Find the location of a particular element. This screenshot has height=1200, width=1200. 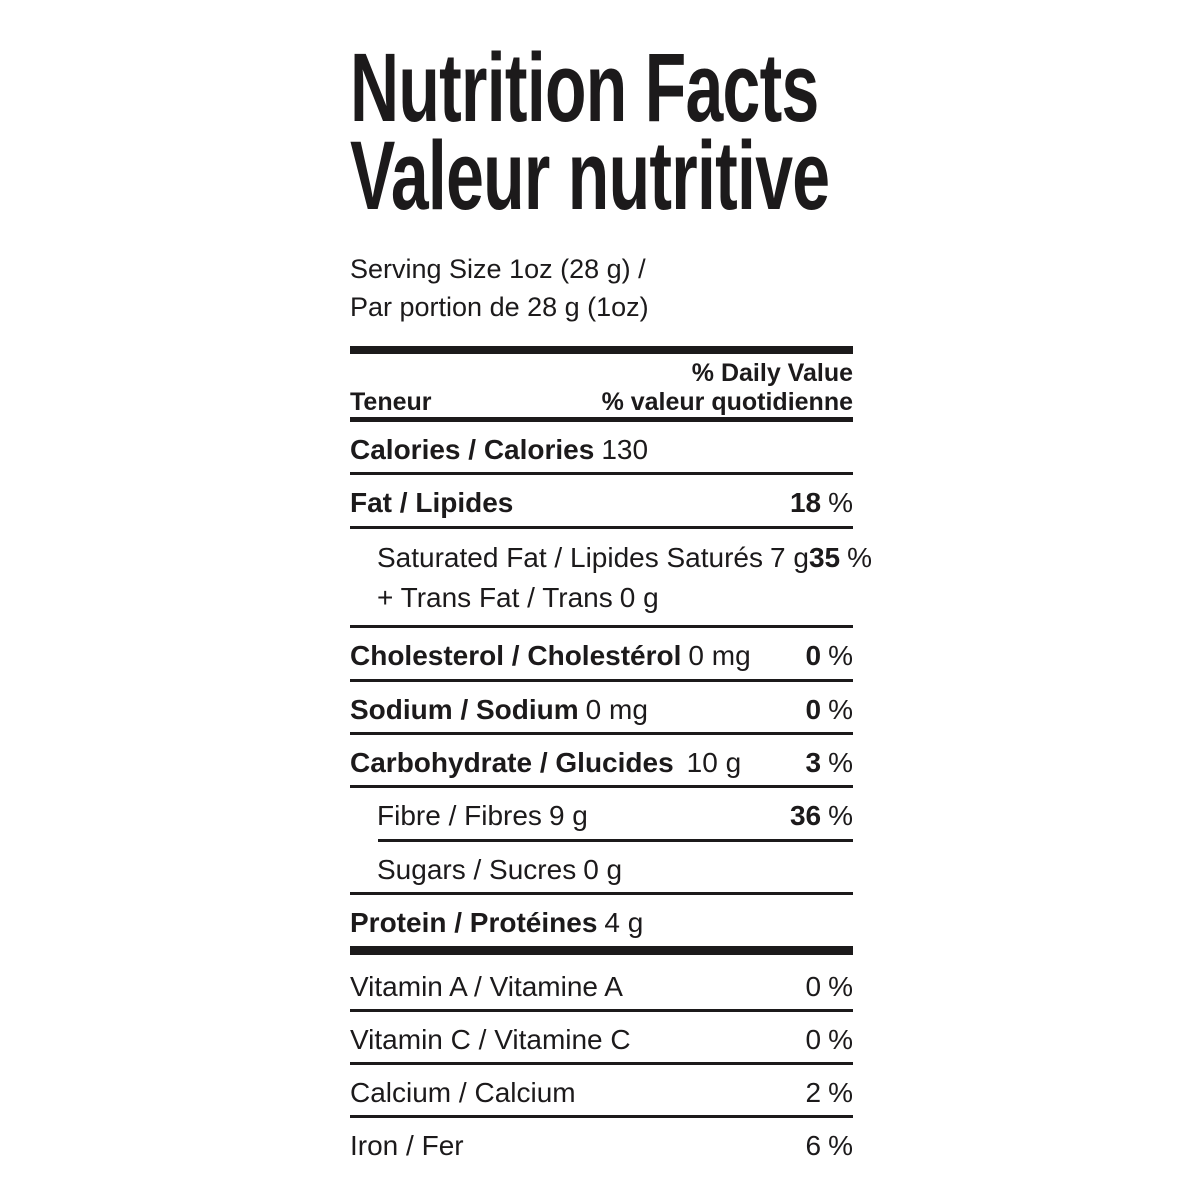

title-english: Nutrition Facts is located at coordinates (584, 87).